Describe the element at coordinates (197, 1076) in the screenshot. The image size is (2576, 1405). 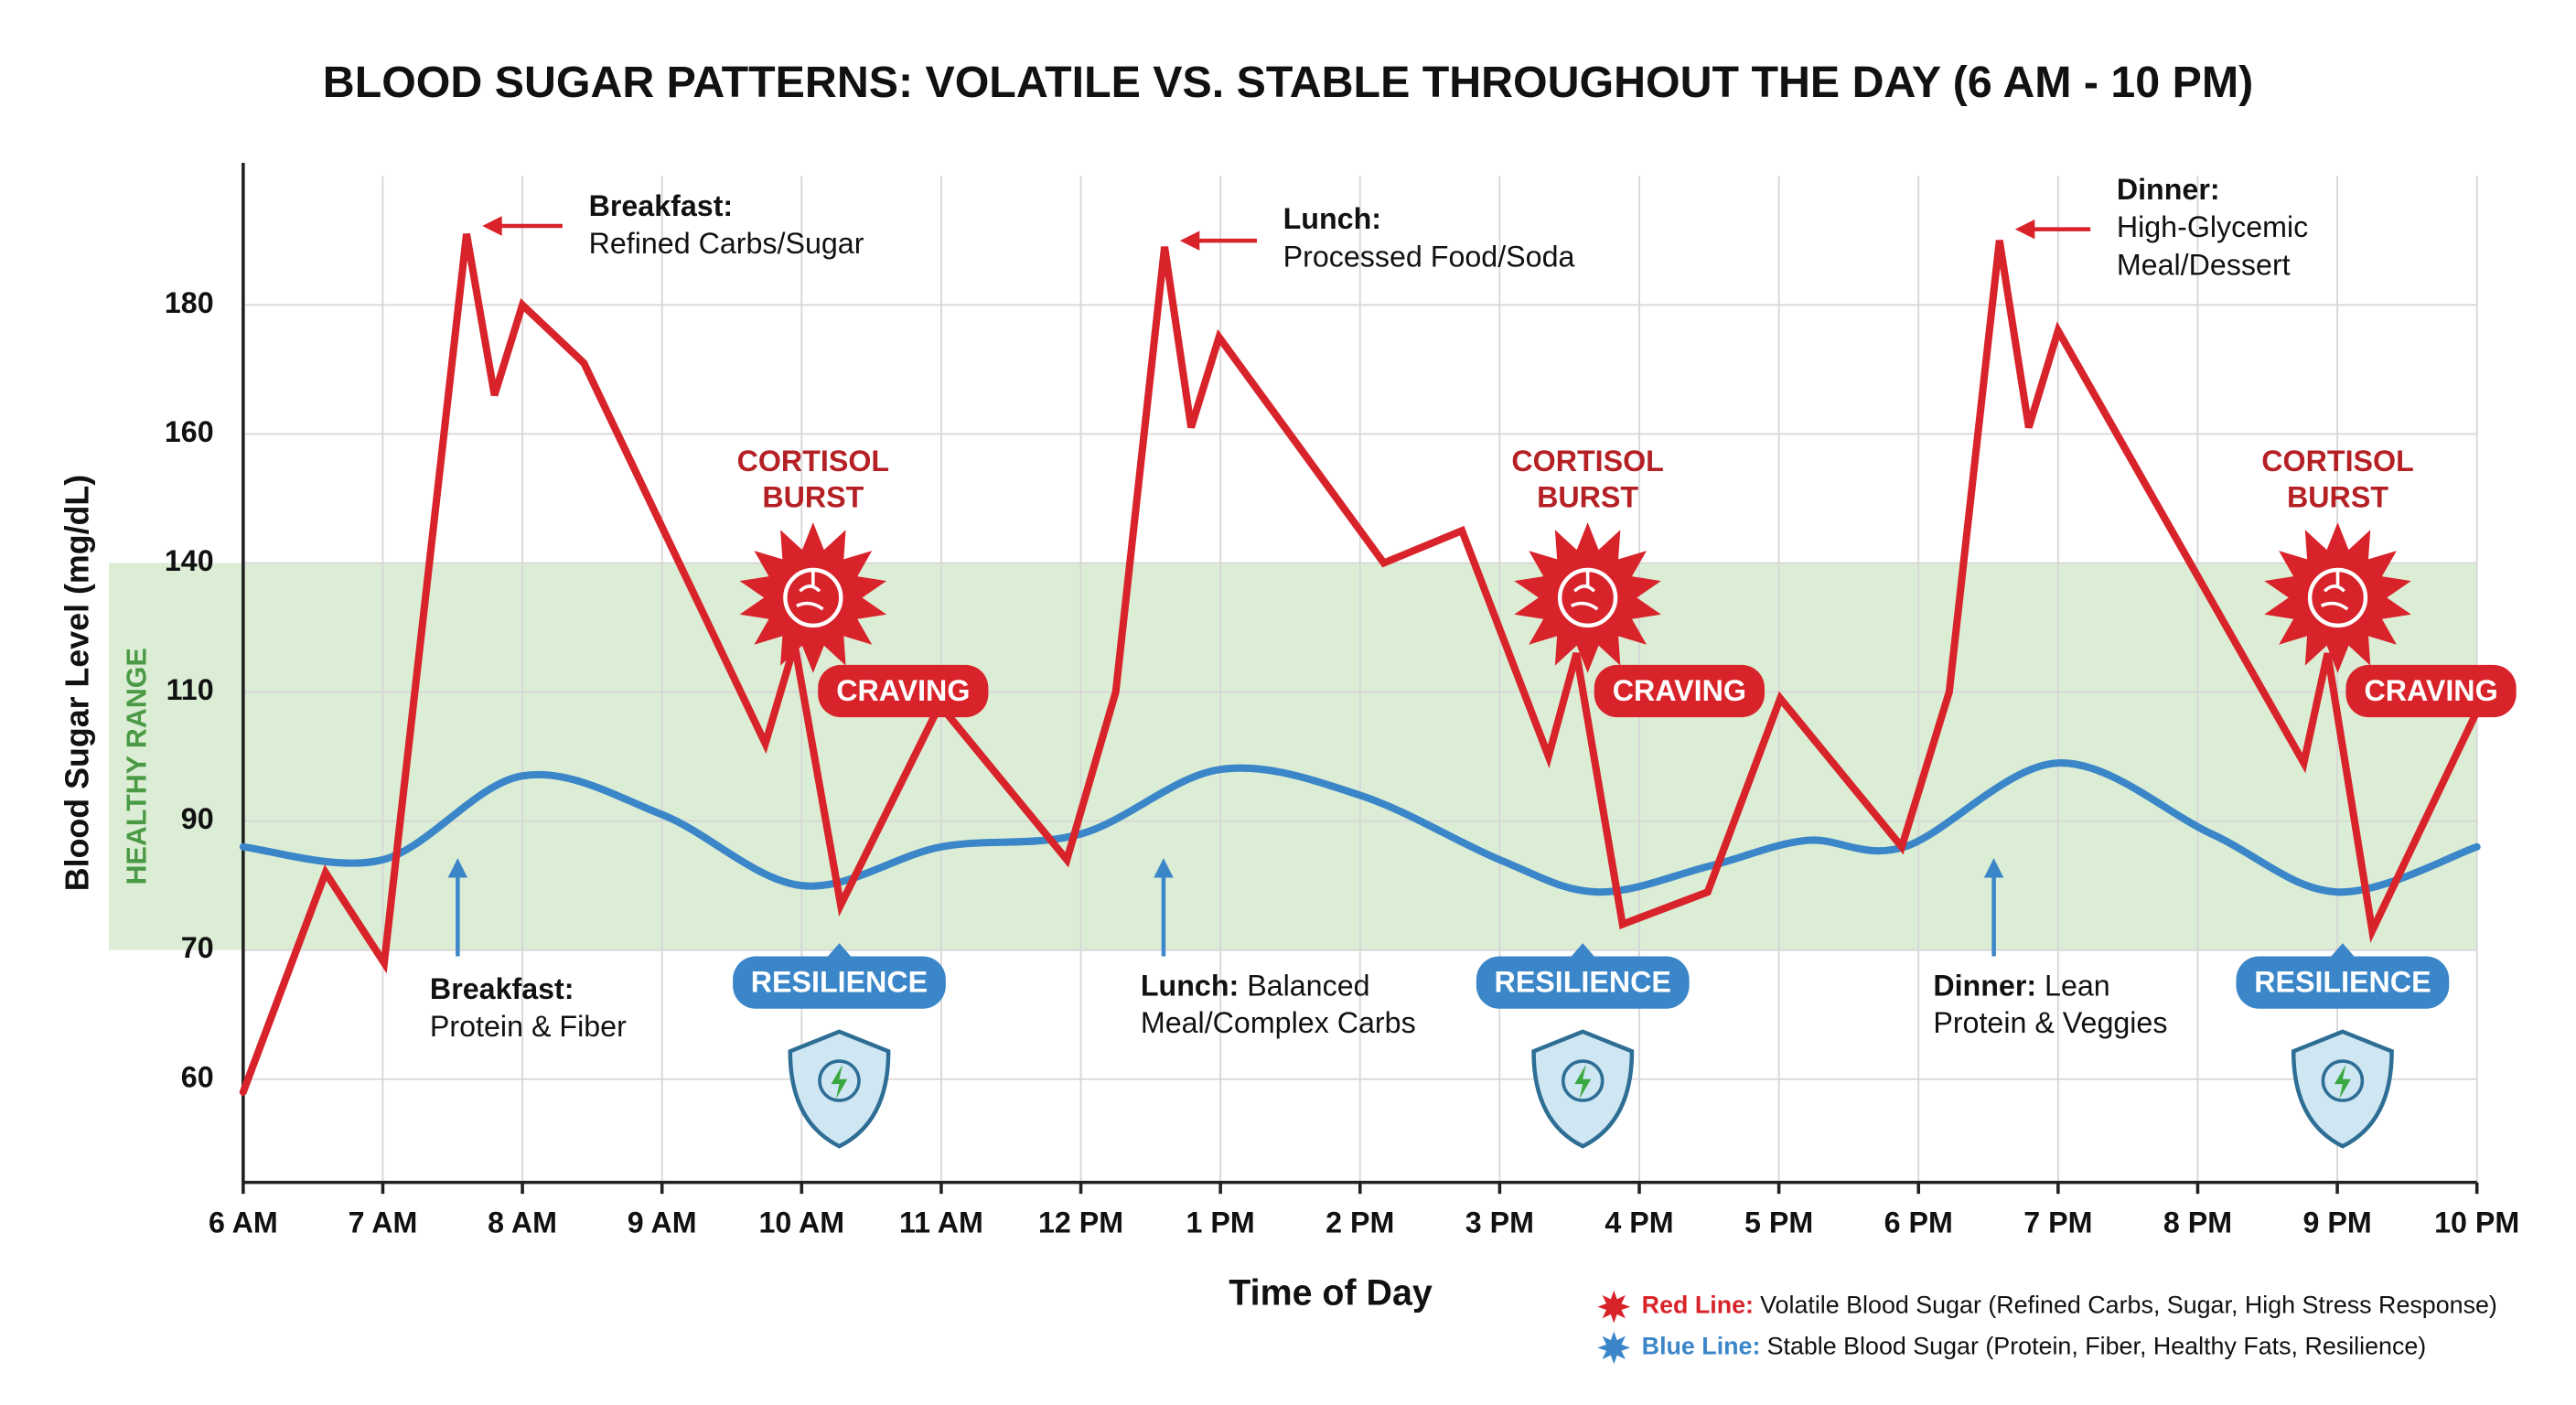
I see `y-tick-label: 60` at that location.